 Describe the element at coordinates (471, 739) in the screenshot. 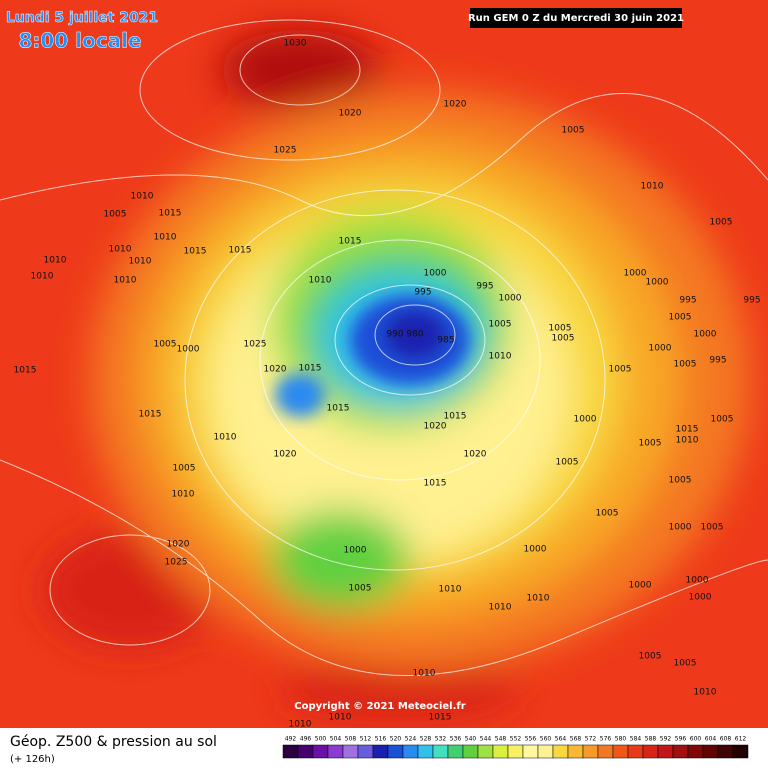

I see `scale-label: 540` at that location.